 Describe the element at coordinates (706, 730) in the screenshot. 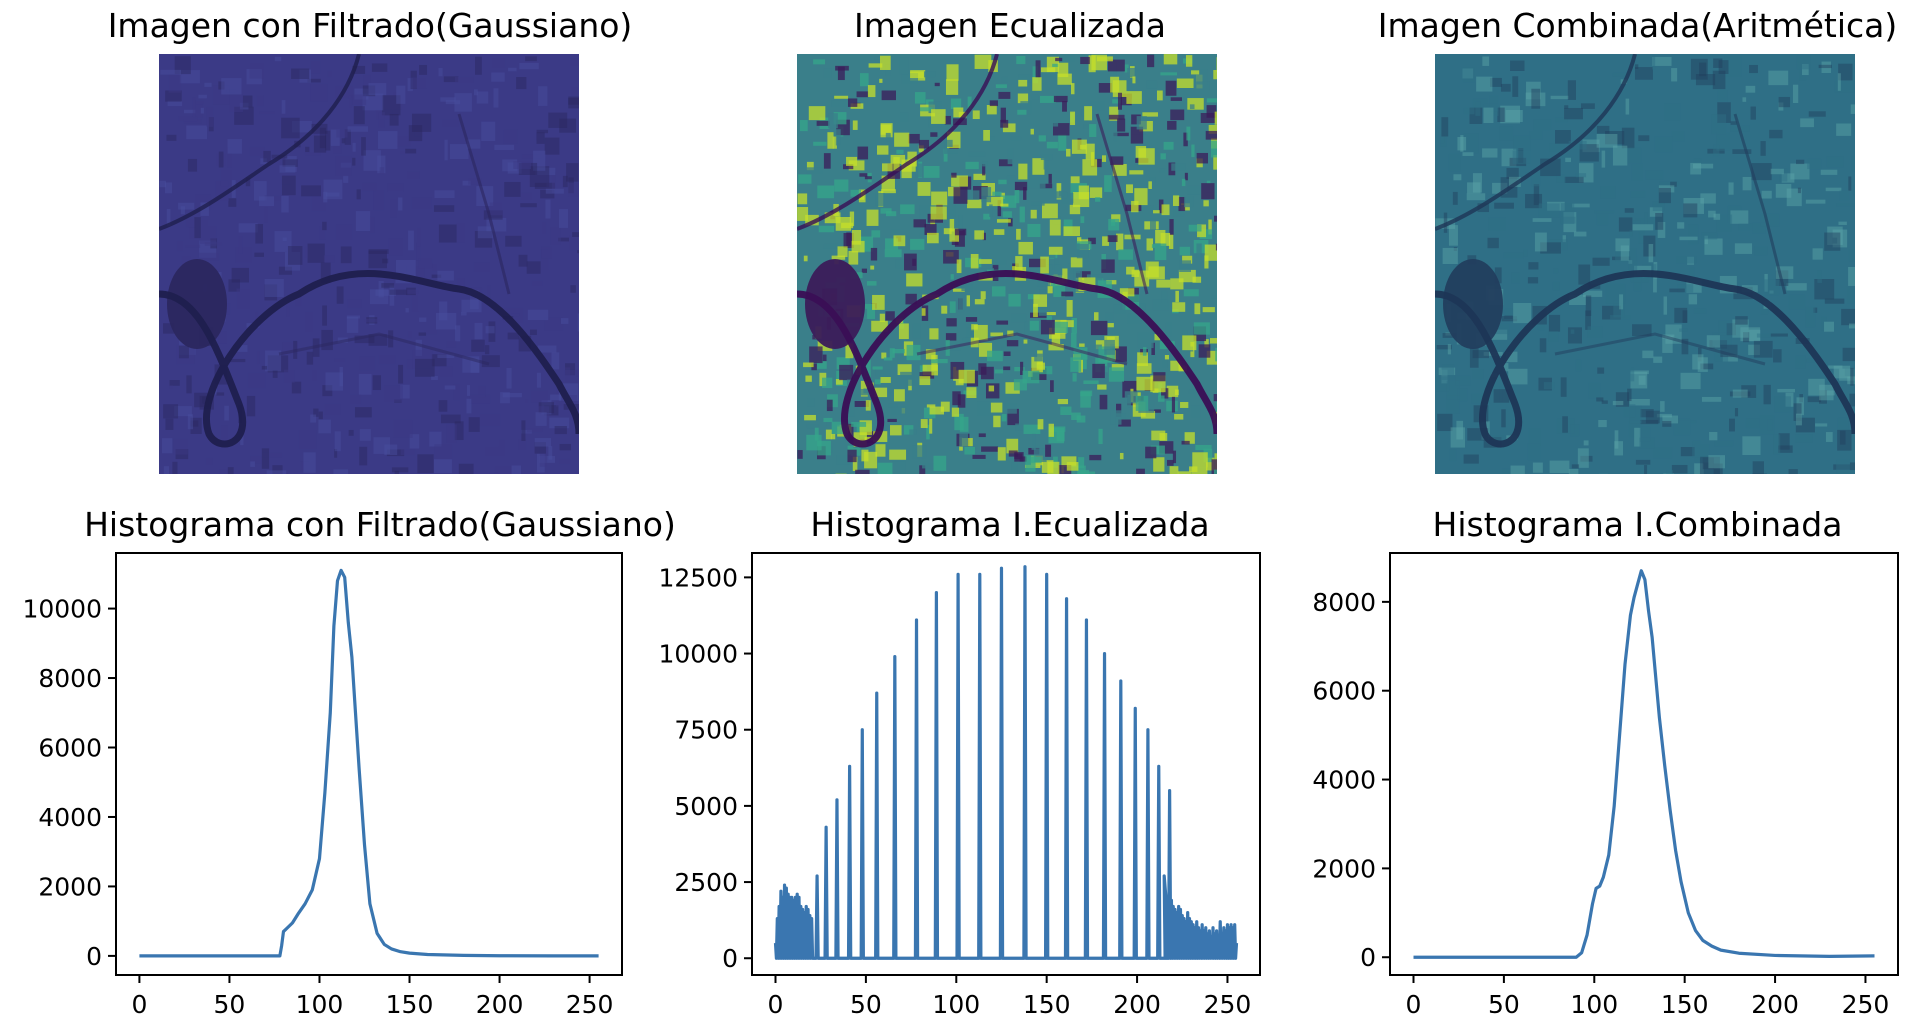

I see `y-tick-label: 7500` at that location.